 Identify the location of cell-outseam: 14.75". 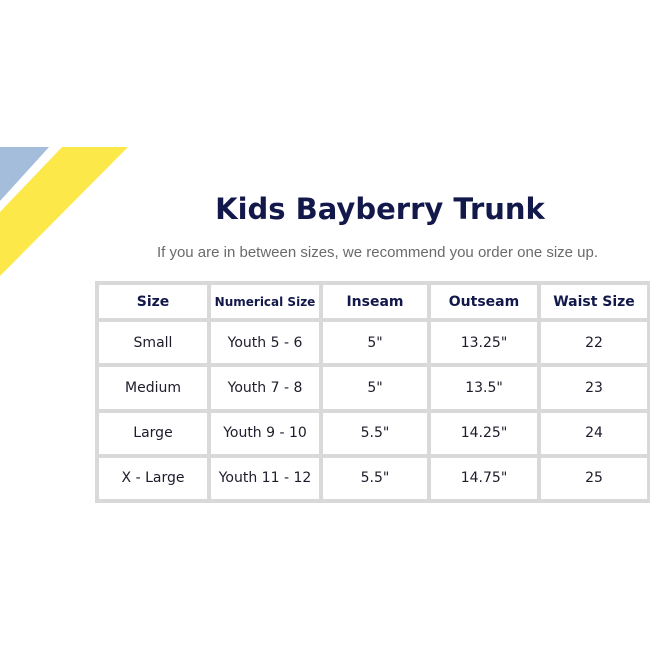
(484, 478).